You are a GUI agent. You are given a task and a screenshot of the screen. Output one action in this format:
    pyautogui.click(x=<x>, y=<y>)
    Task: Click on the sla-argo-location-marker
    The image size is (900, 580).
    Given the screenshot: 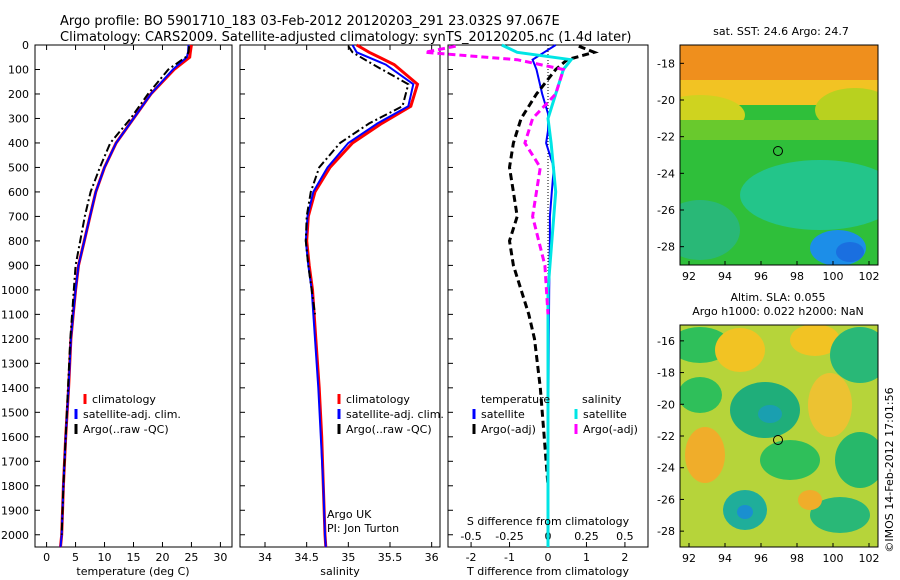 What is the action you would take?
    pyautogui.click(x=778, y=440)
    